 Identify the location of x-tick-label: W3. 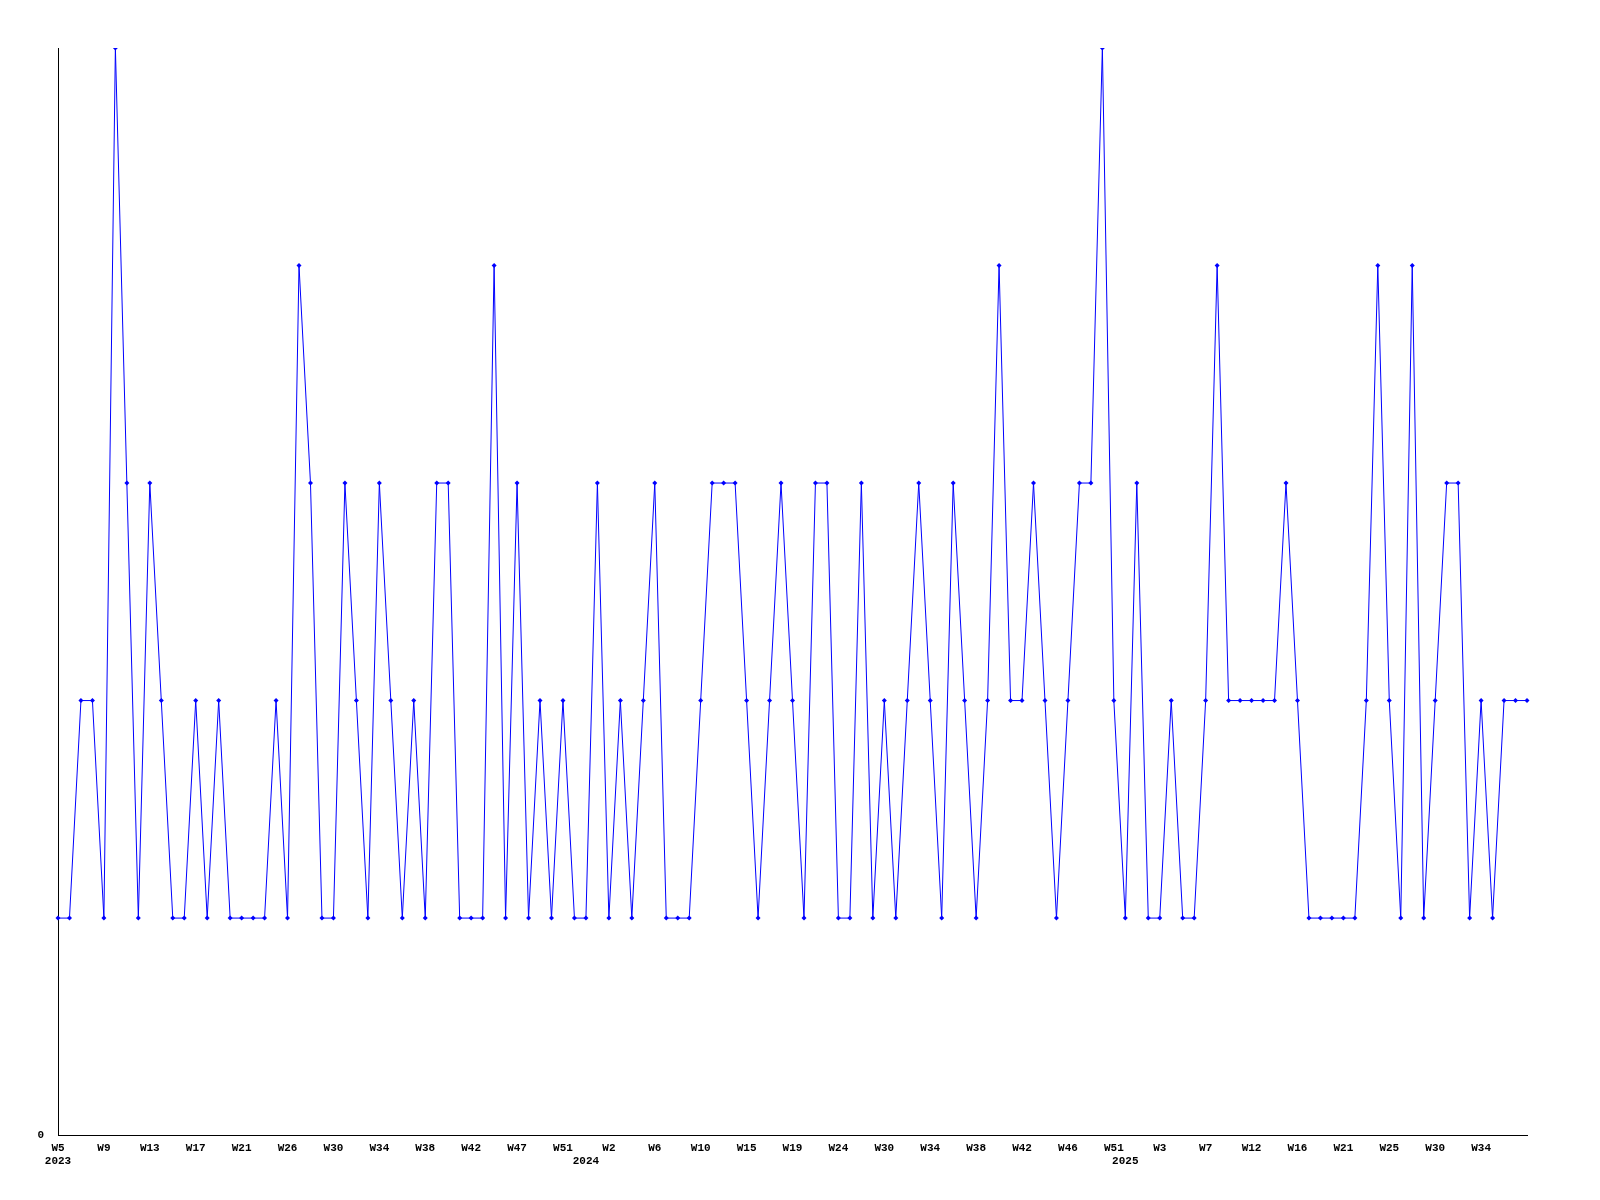
(1160, 1147).